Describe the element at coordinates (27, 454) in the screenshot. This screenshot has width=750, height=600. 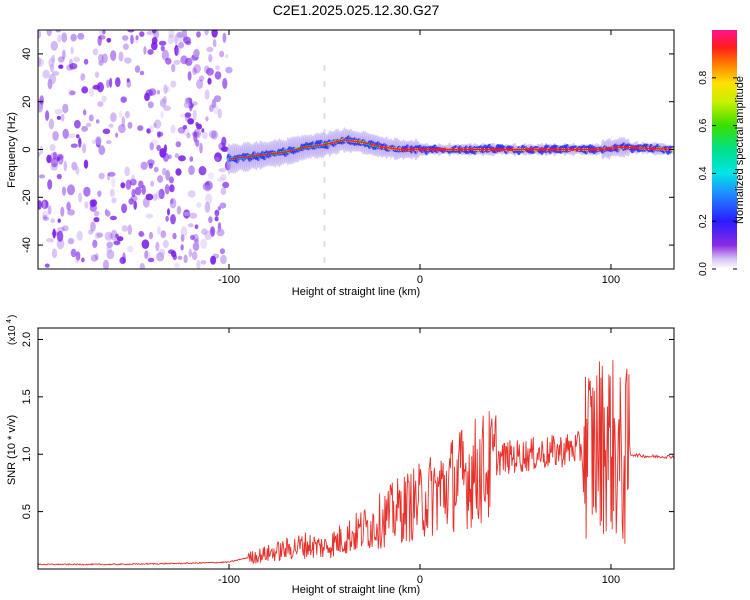
I see `y-tick-label: 1.0` at that location.